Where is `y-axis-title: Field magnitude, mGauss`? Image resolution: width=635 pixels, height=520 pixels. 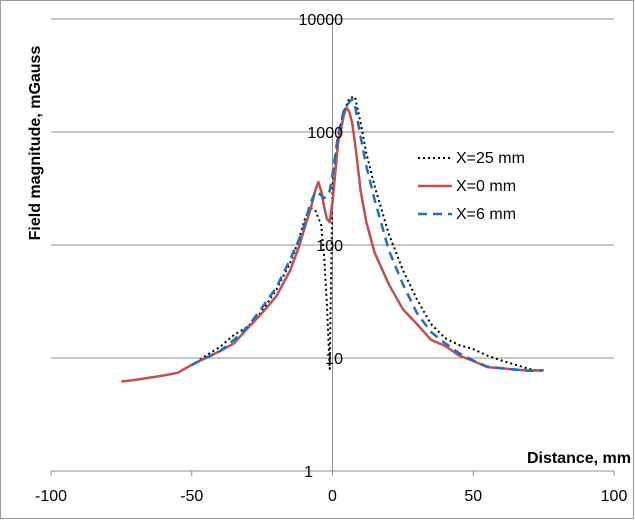 y-axis-title: Field magnitude, mGauss is located at coordinates (35, 143).